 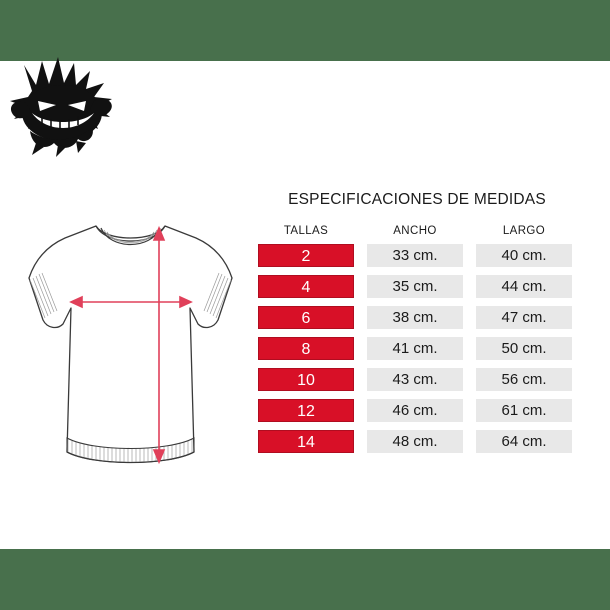 I want to click on column-header-ancho: ANCHO, so click(x=415, y=231).